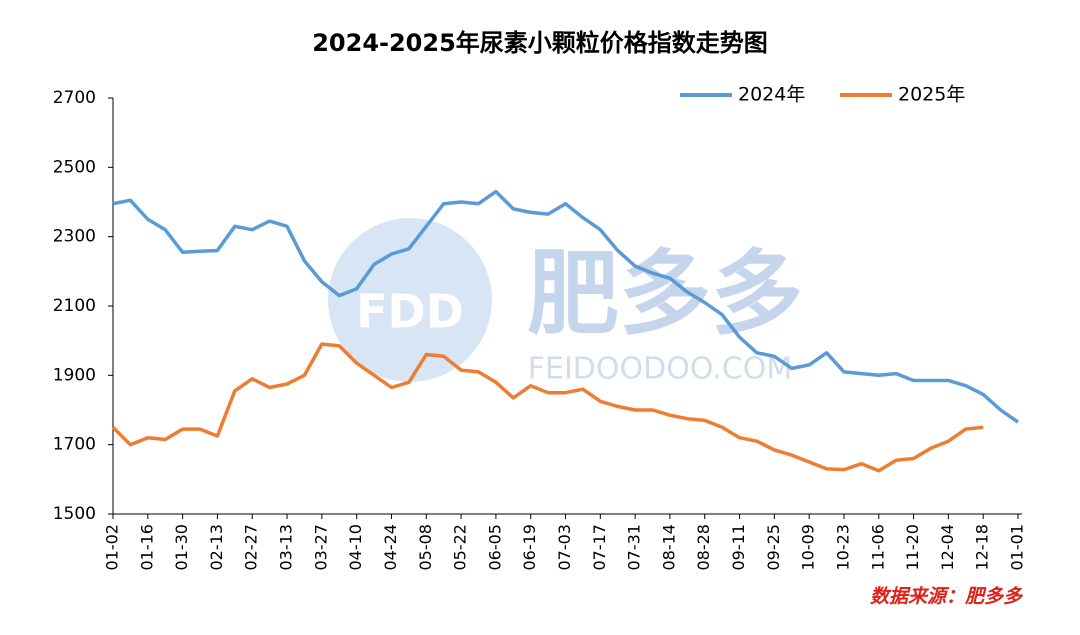 This screenshot has width=1080, height=635. I want to click on x-tick-label: 02-27, so click(251, 547).